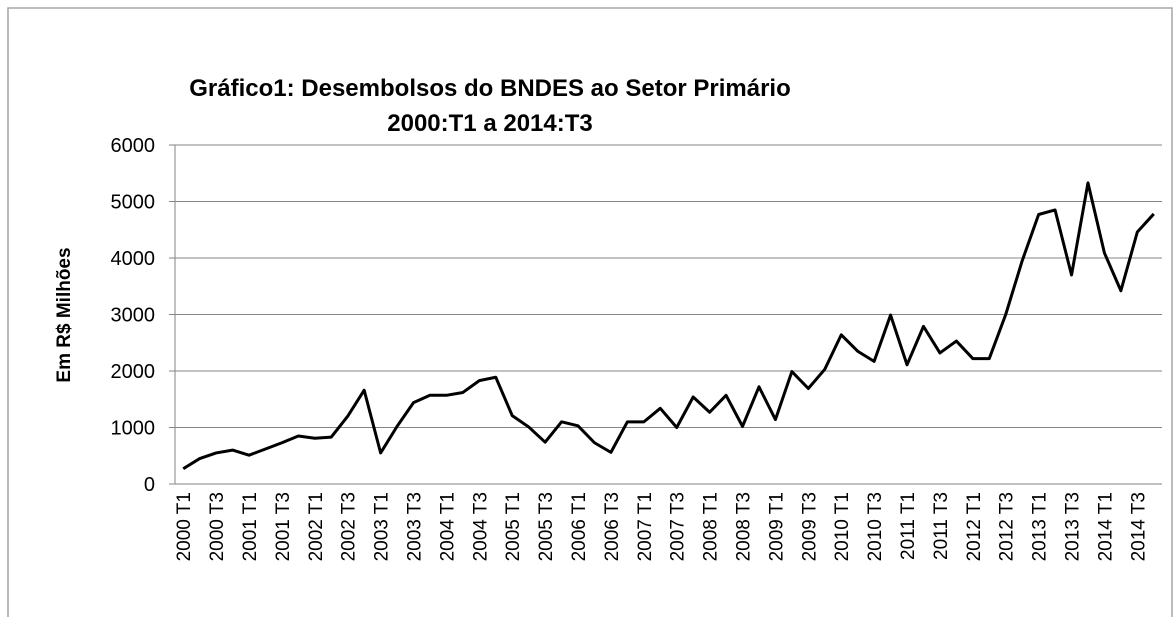  I want to click on x-tick-label: 2013 T3, so click(1073, 526).